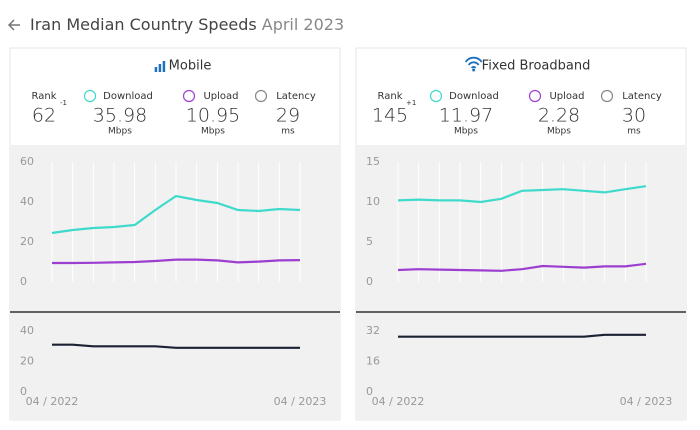 The height and width of the screenshot is (430, 700). Describe the element at coordinates (390, 116) in the screenshot. I see `stat-value: 145` at that location.